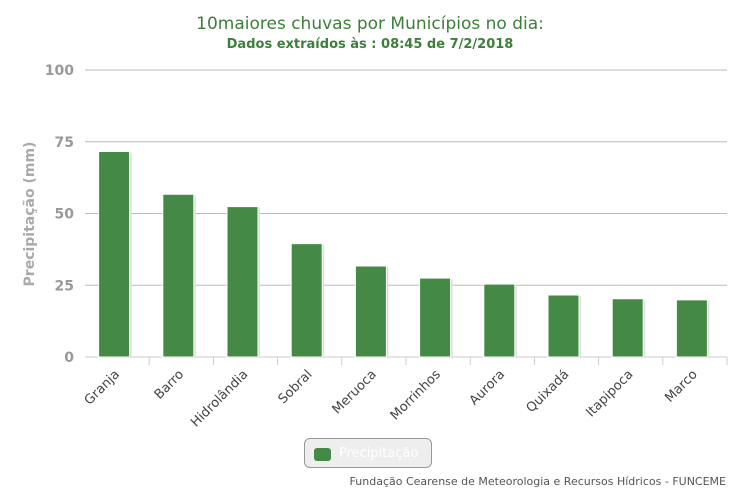 The image size is (740, 493). I want to click on bar-morrinhos, so click(435, 317).